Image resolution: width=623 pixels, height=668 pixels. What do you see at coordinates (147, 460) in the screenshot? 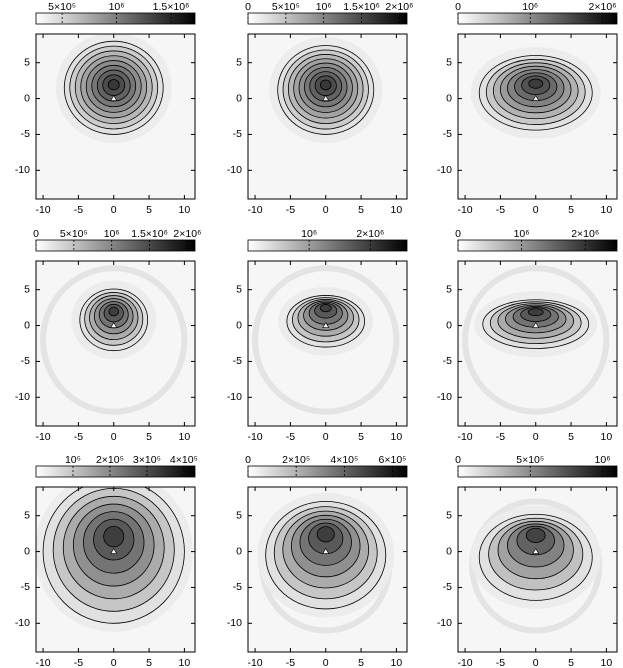
I see `colorbar-tick-label: 3×10⁵` at bounding box center [147, 460].